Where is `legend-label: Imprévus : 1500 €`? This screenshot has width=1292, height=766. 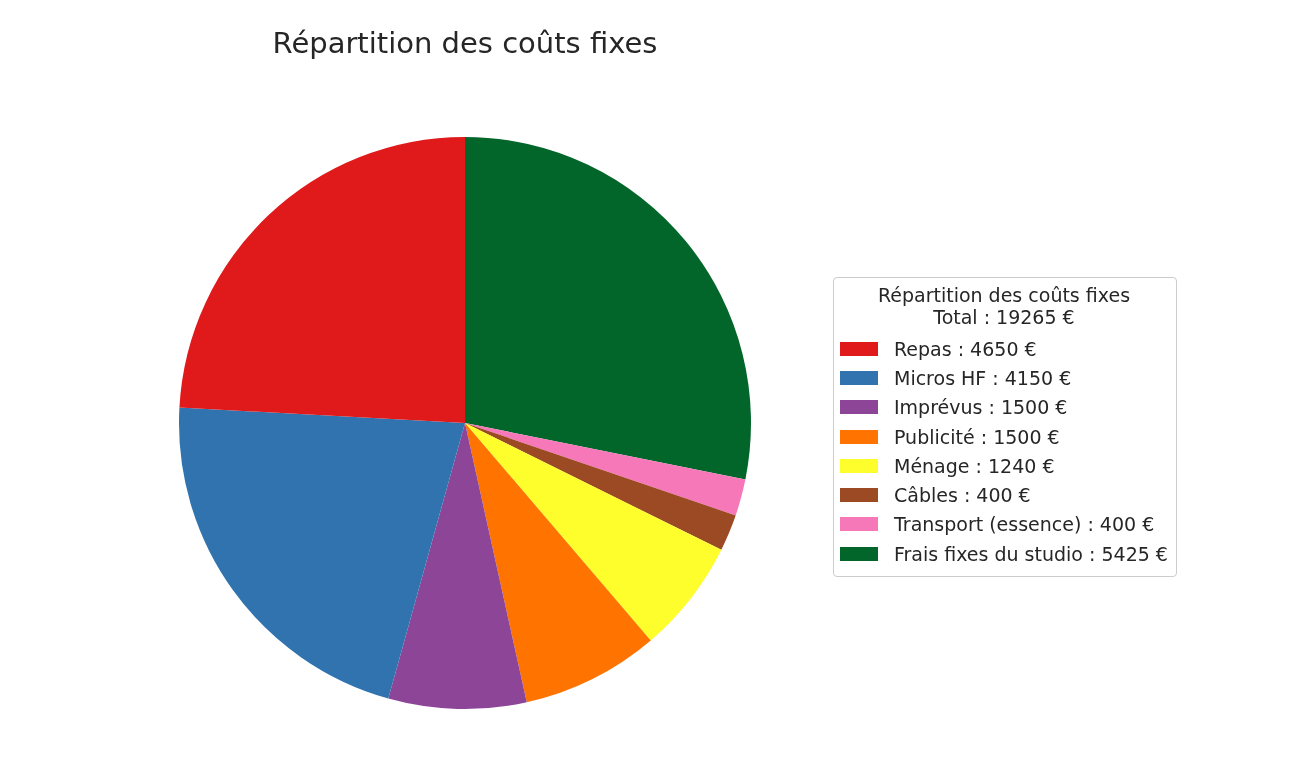 legend-label: Imprévus : 1500 € is located at coordinates (981, 407).